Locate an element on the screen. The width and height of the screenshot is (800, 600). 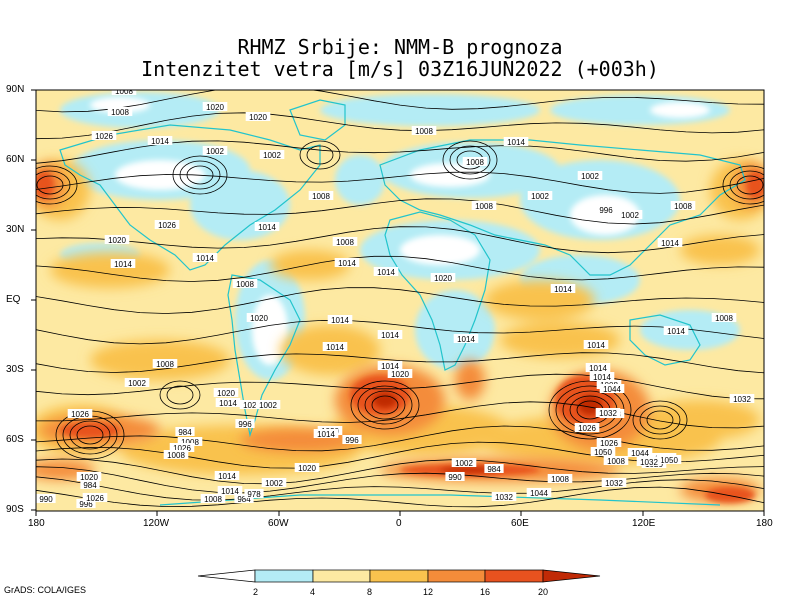
colorbar-label-8: 8 is located at coordinates (370, 592).